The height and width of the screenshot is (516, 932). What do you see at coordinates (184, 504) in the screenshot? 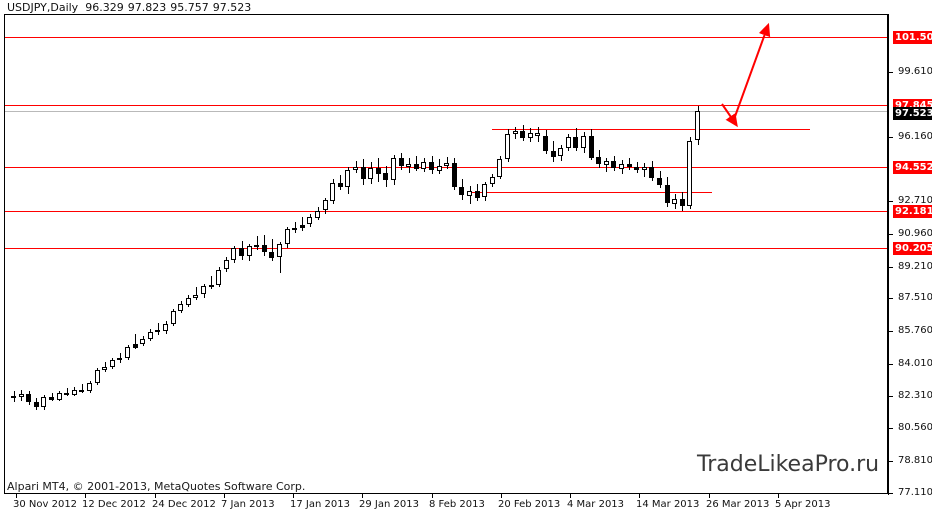
I see `date-axis-label: 24 Dec 2012` at bounding box center [184, 504].